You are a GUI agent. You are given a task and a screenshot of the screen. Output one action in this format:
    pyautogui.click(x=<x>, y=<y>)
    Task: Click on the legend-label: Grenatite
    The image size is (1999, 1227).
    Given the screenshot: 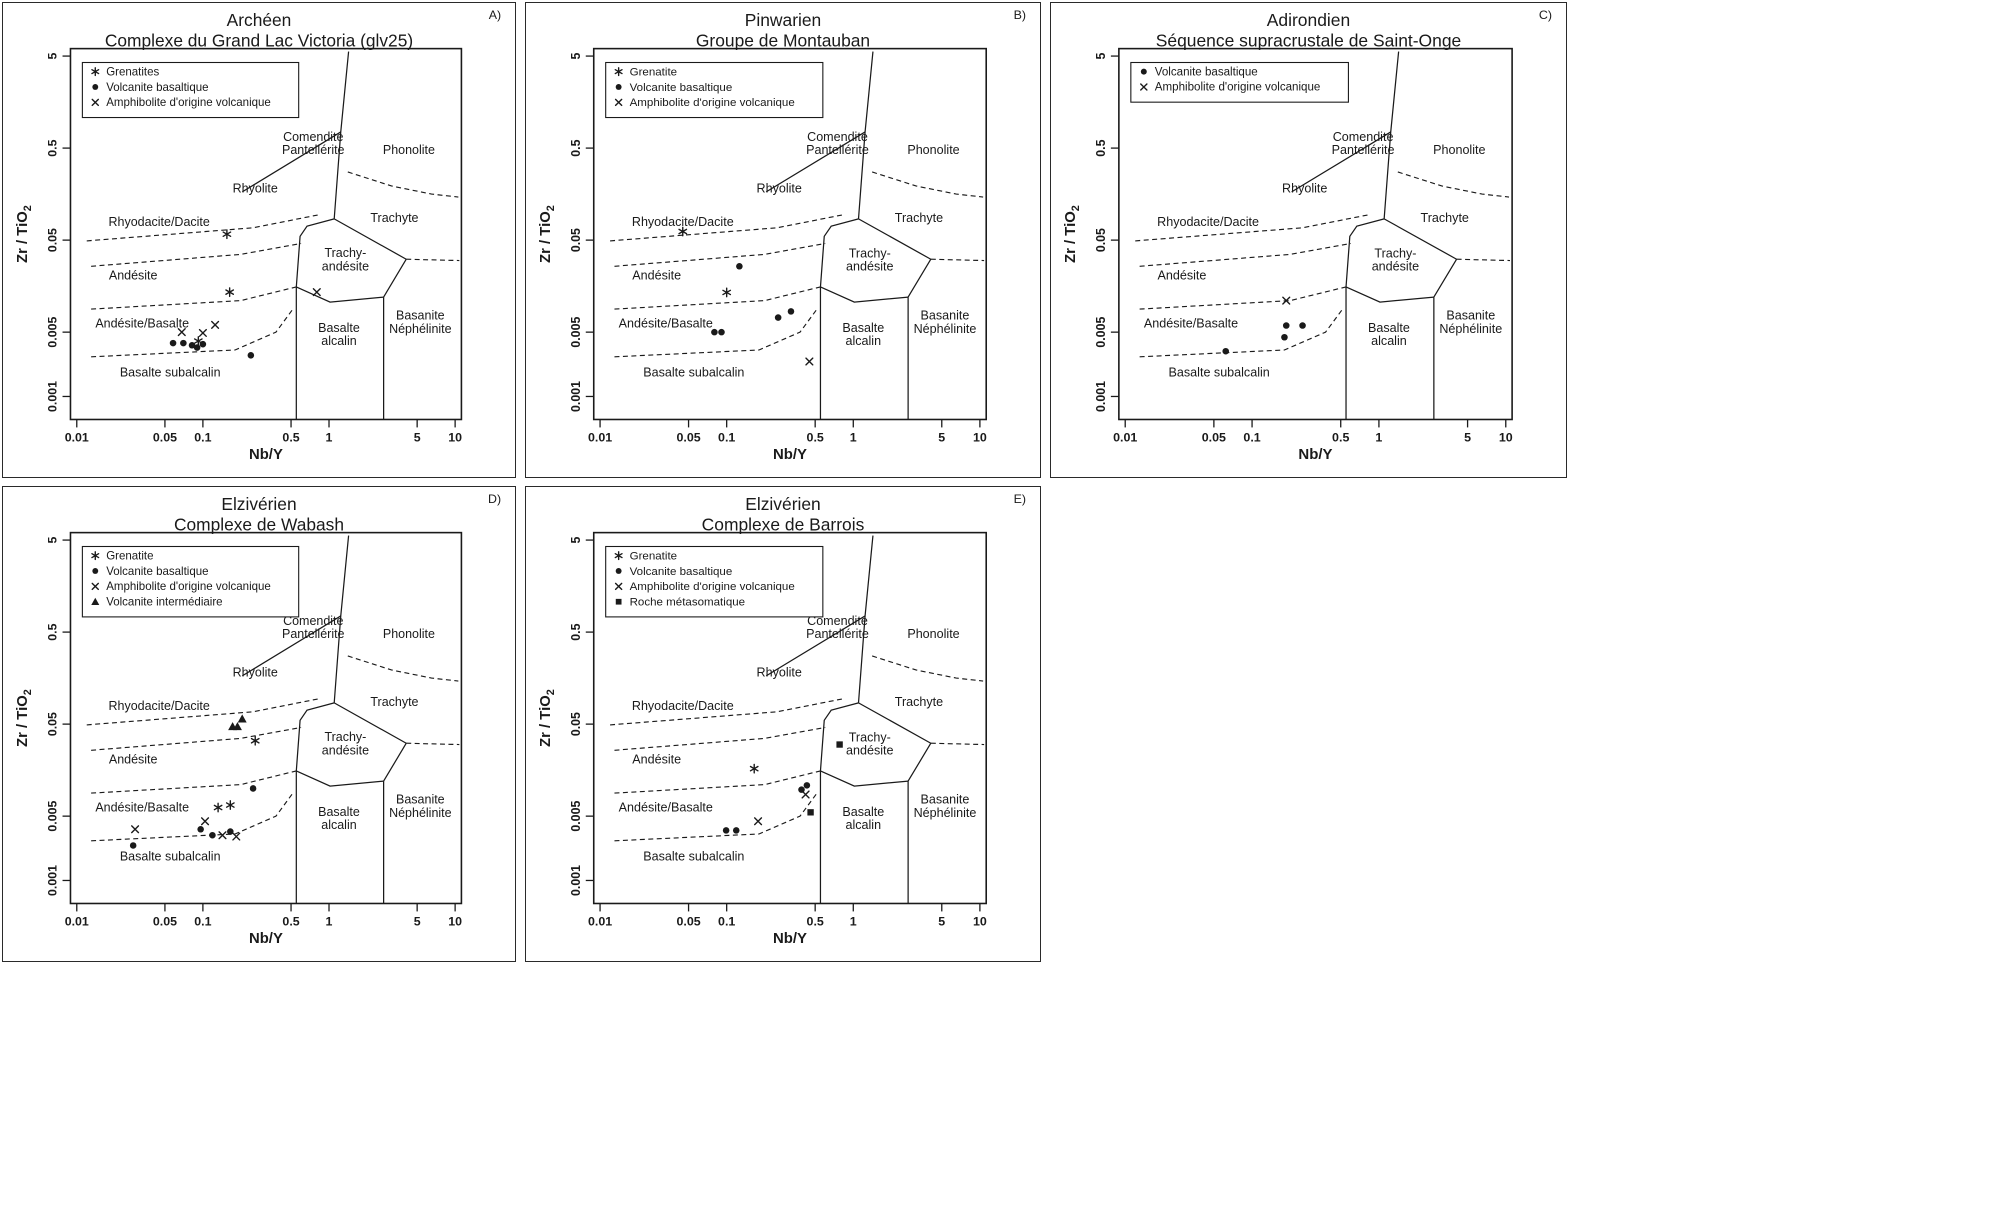 What is the action you would take?
    pyautogui.click(x=653, y=556)
    